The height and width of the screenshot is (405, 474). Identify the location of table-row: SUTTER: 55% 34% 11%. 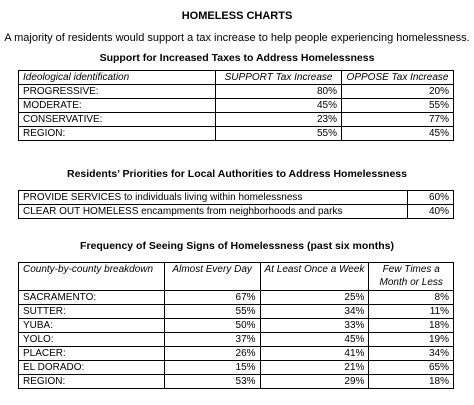
(236, 311).